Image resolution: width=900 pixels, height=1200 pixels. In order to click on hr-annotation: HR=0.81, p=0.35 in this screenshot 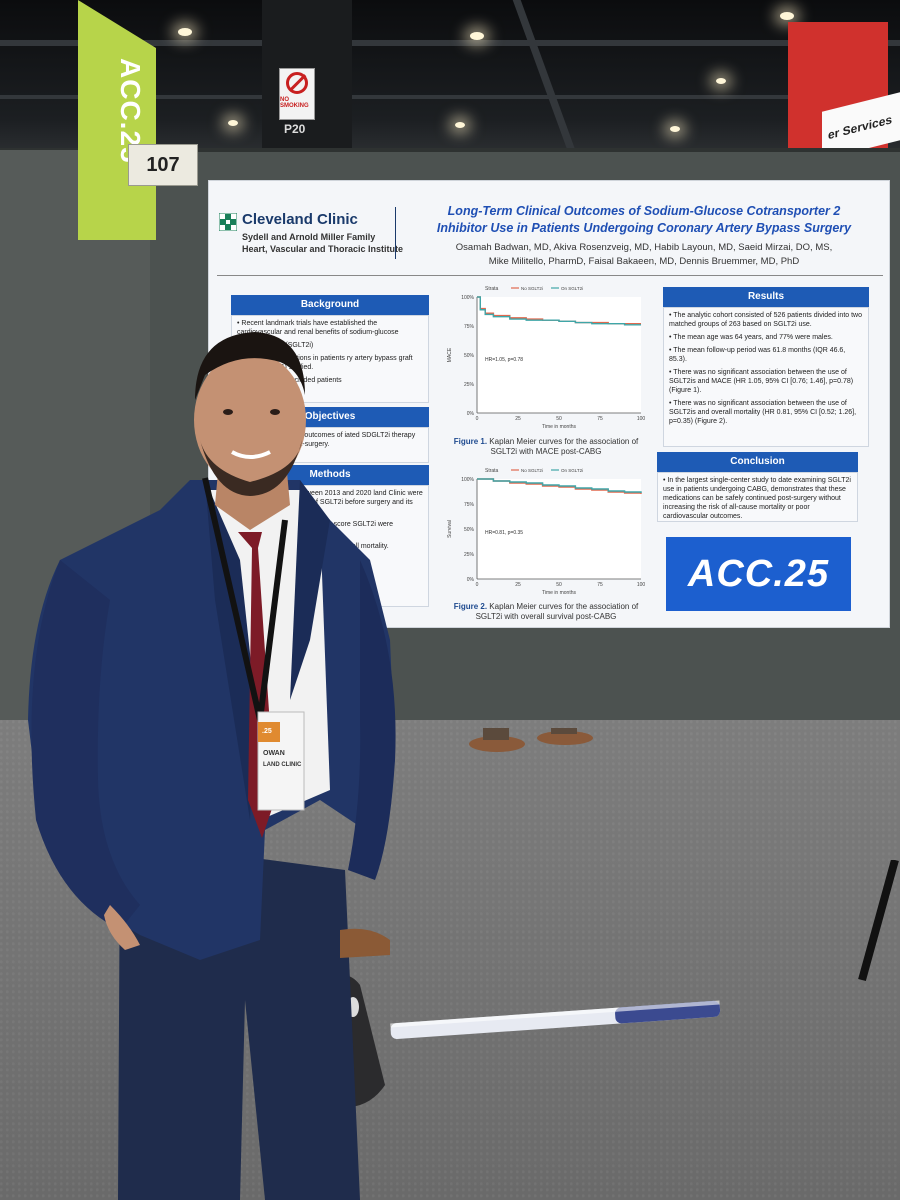, I will do `click(504, 533)`.